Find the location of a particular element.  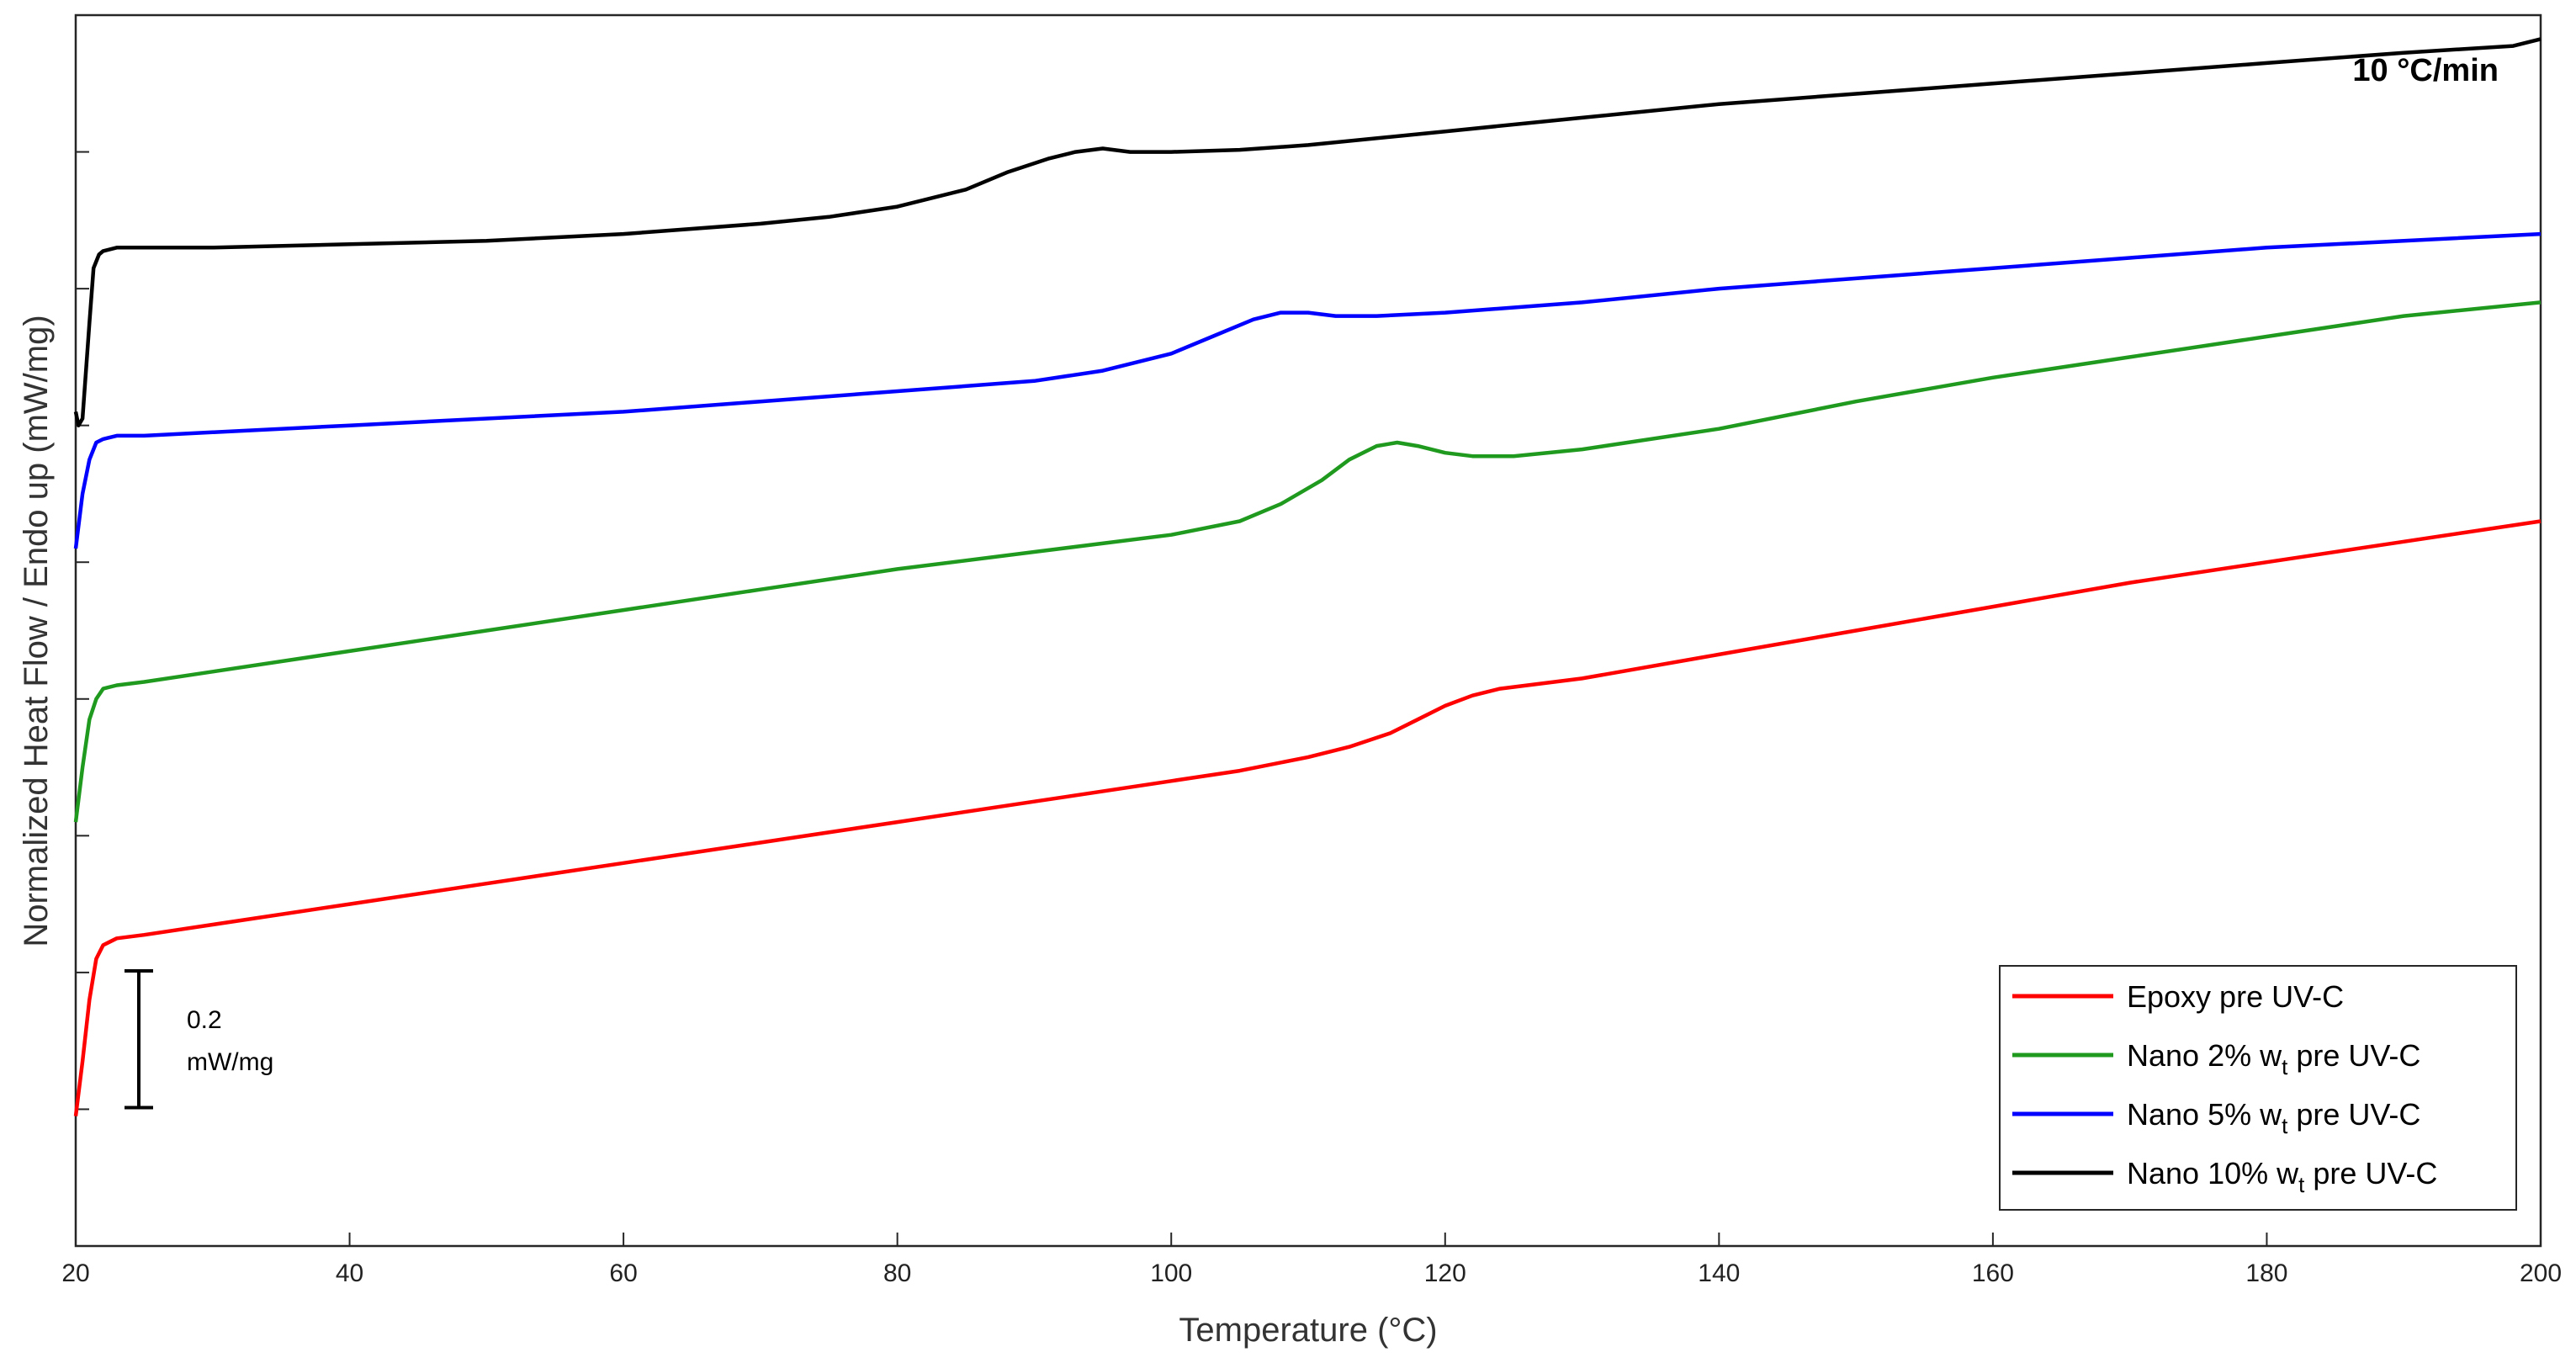

legend-label-1: Epoxy pre UV-C is located at coordinates (2235, 997).